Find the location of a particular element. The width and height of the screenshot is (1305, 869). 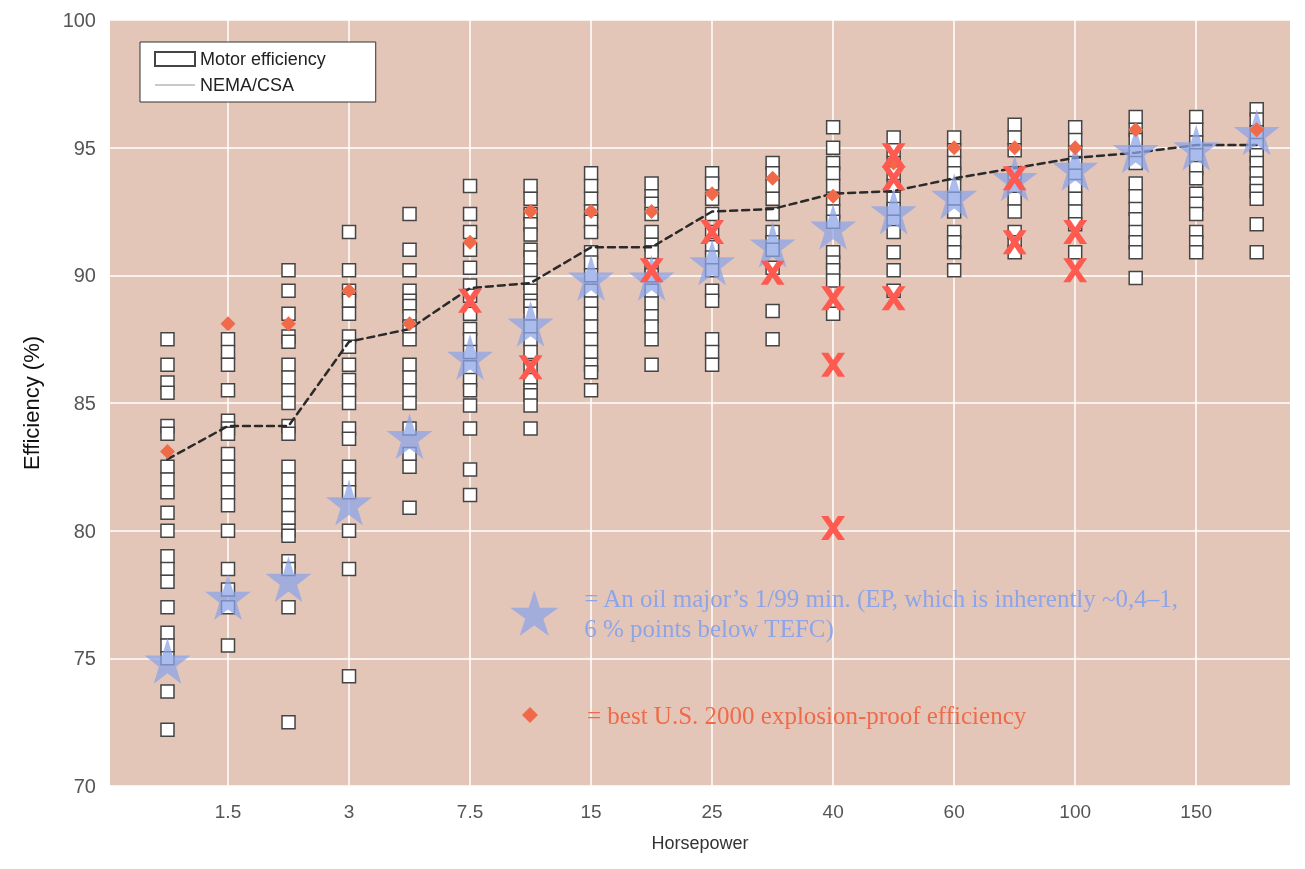

legend-label: = best U.S. 2000 explosion-proof efficiency is located at coordinates (807, 715).